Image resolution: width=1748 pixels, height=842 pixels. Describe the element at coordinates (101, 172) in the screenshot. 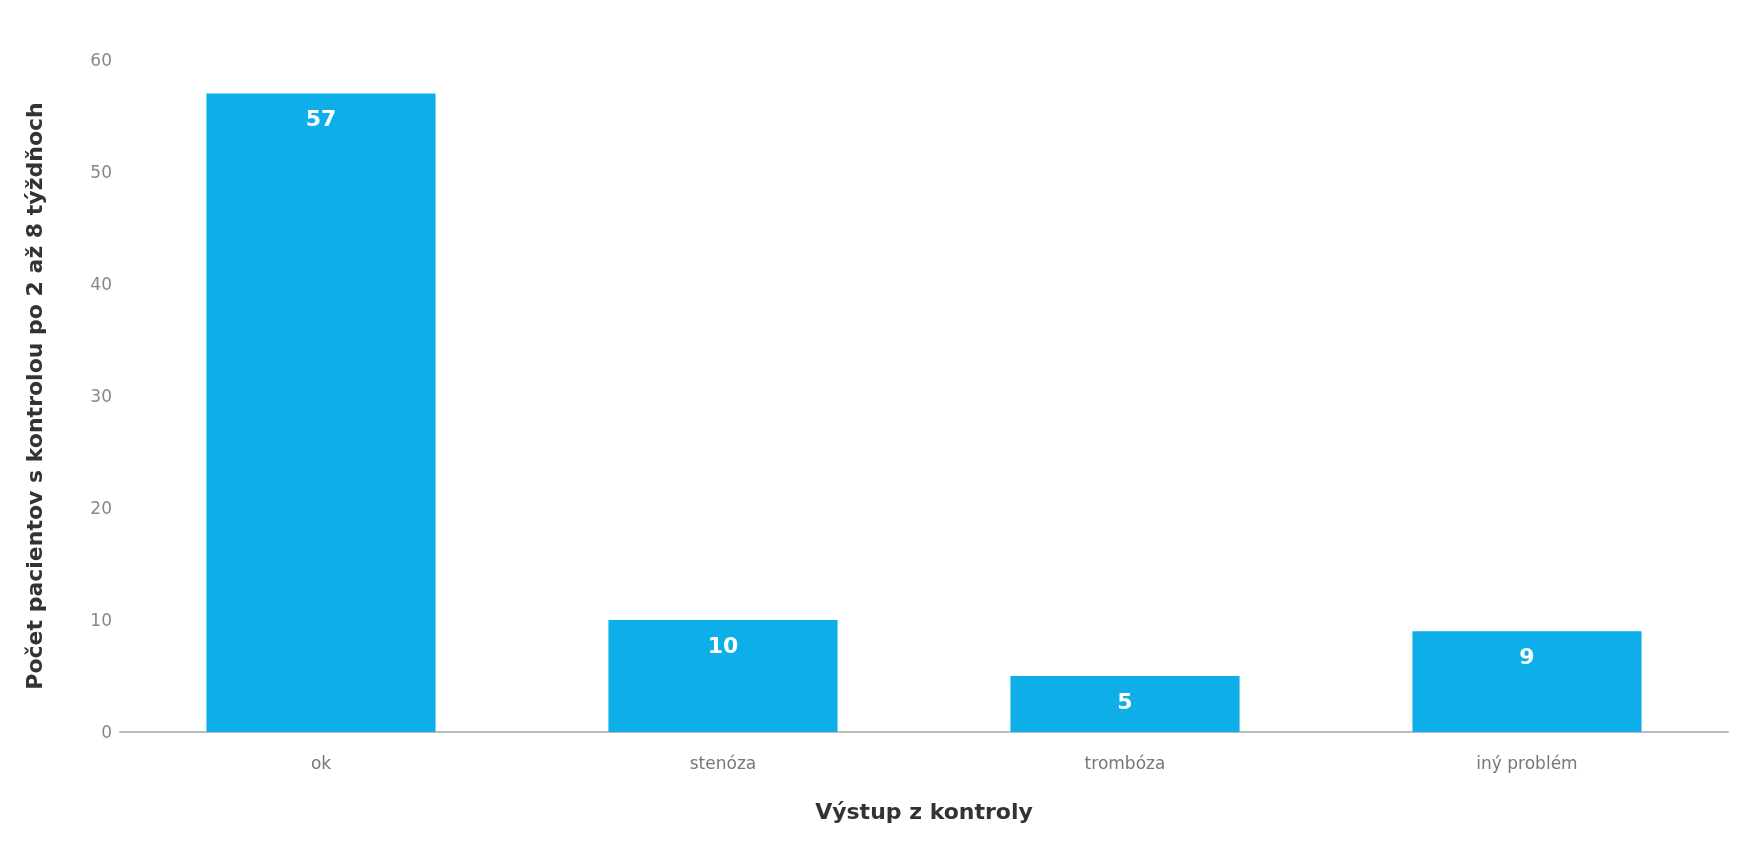

I see `y-tick-label: 50` at that location.